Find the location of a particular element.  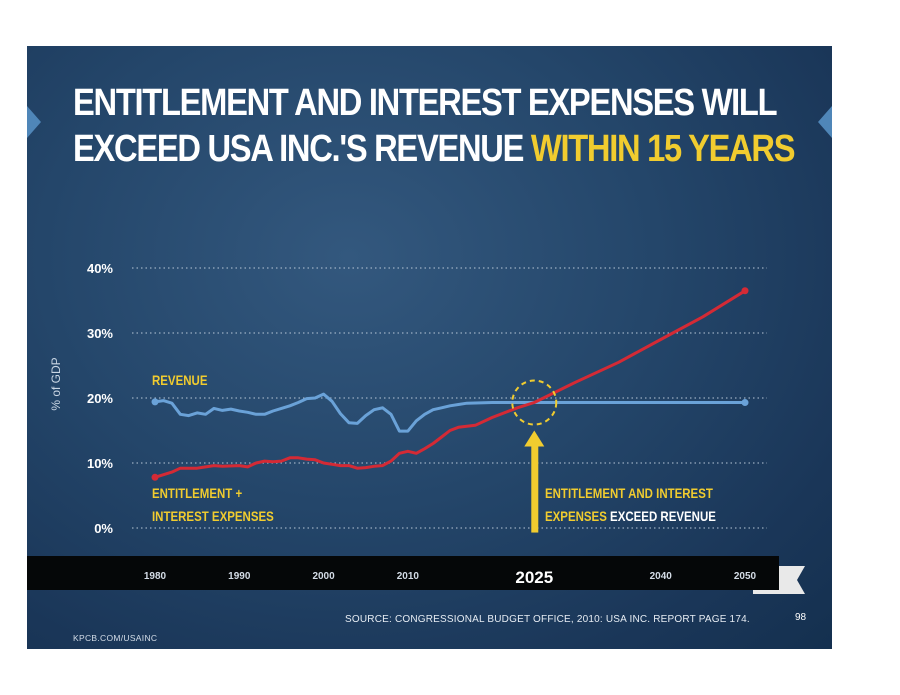

up-arrow-icon is located at coordinates (534, 438).